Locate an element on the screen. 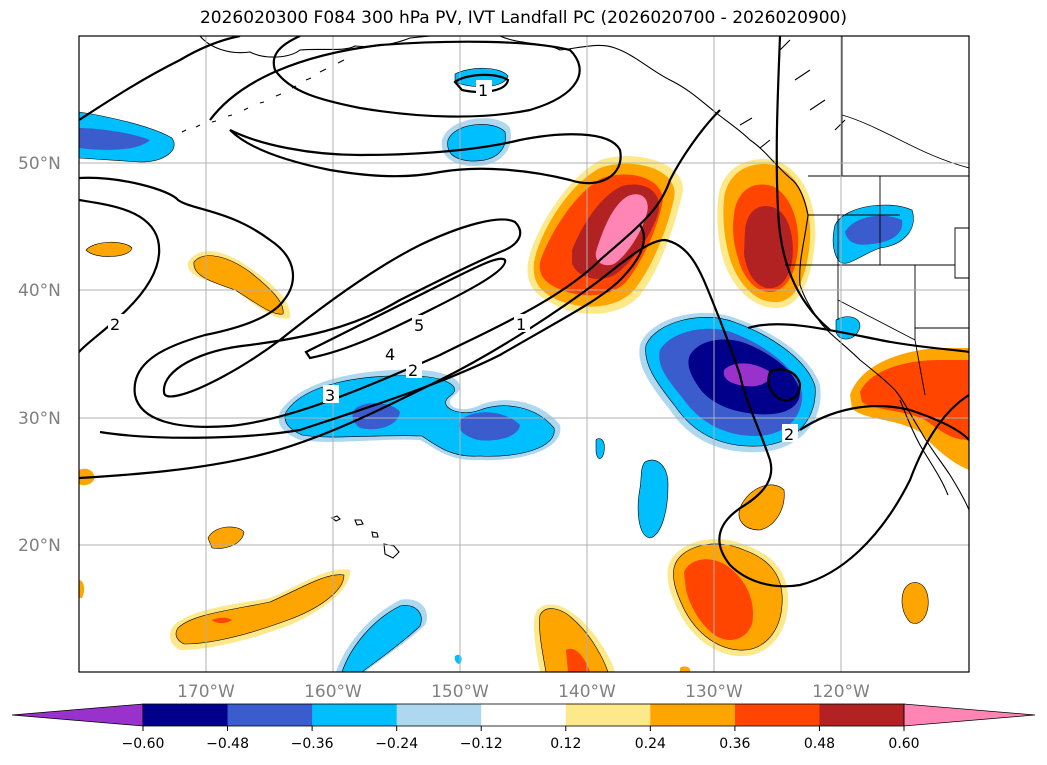  colorbar-tick-label: 0.12 is located at coordinates (565, 744).